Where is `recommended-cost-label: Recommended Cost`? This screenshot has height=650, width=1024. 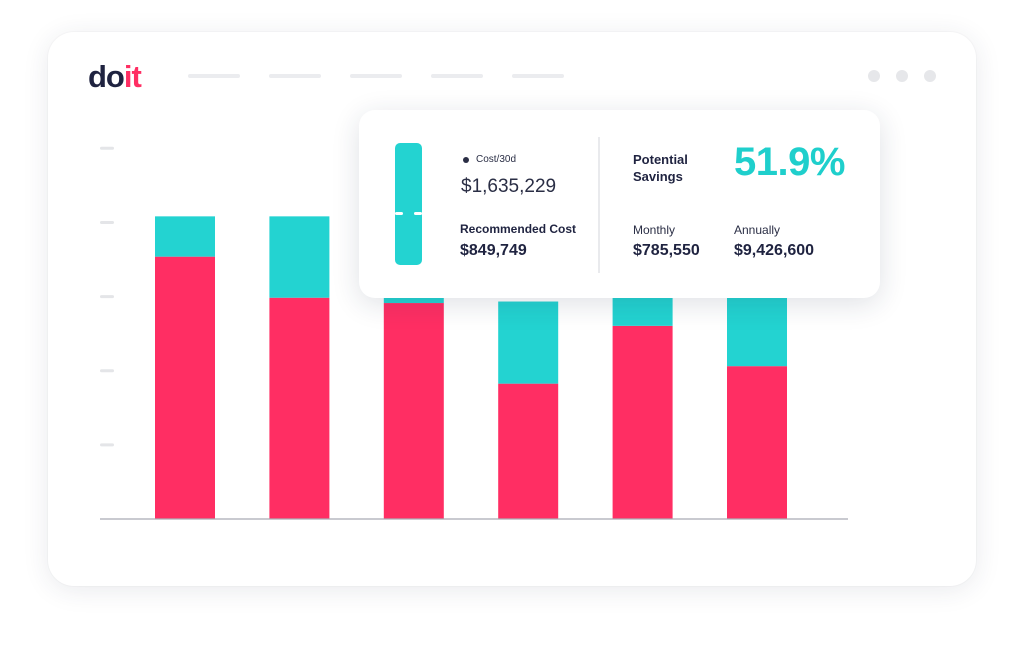
recommended-cost-label: Recommended Cost is located at coordinates (518, 229).